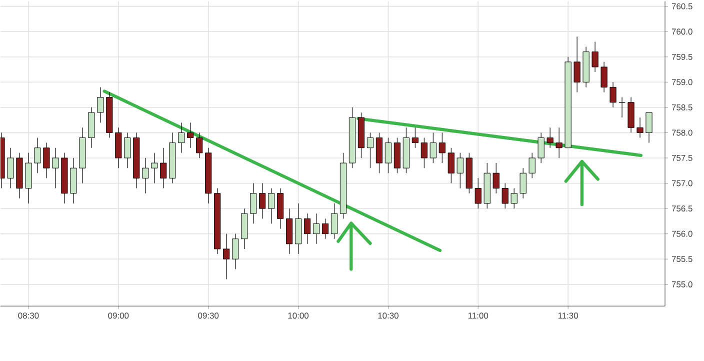 This screenshot has width=704, height=361. I want to click on y-tick-label: 756.5, so click(682, 209).